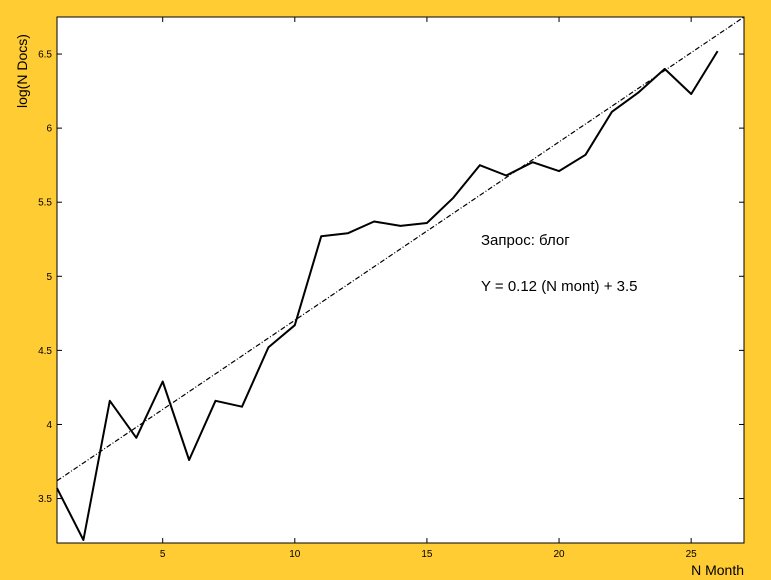 The image size is (771, 580). Describe the element at coordinates (45, 203) in the screenshot. I see `y-tick-label-4: 5.5` at that location.